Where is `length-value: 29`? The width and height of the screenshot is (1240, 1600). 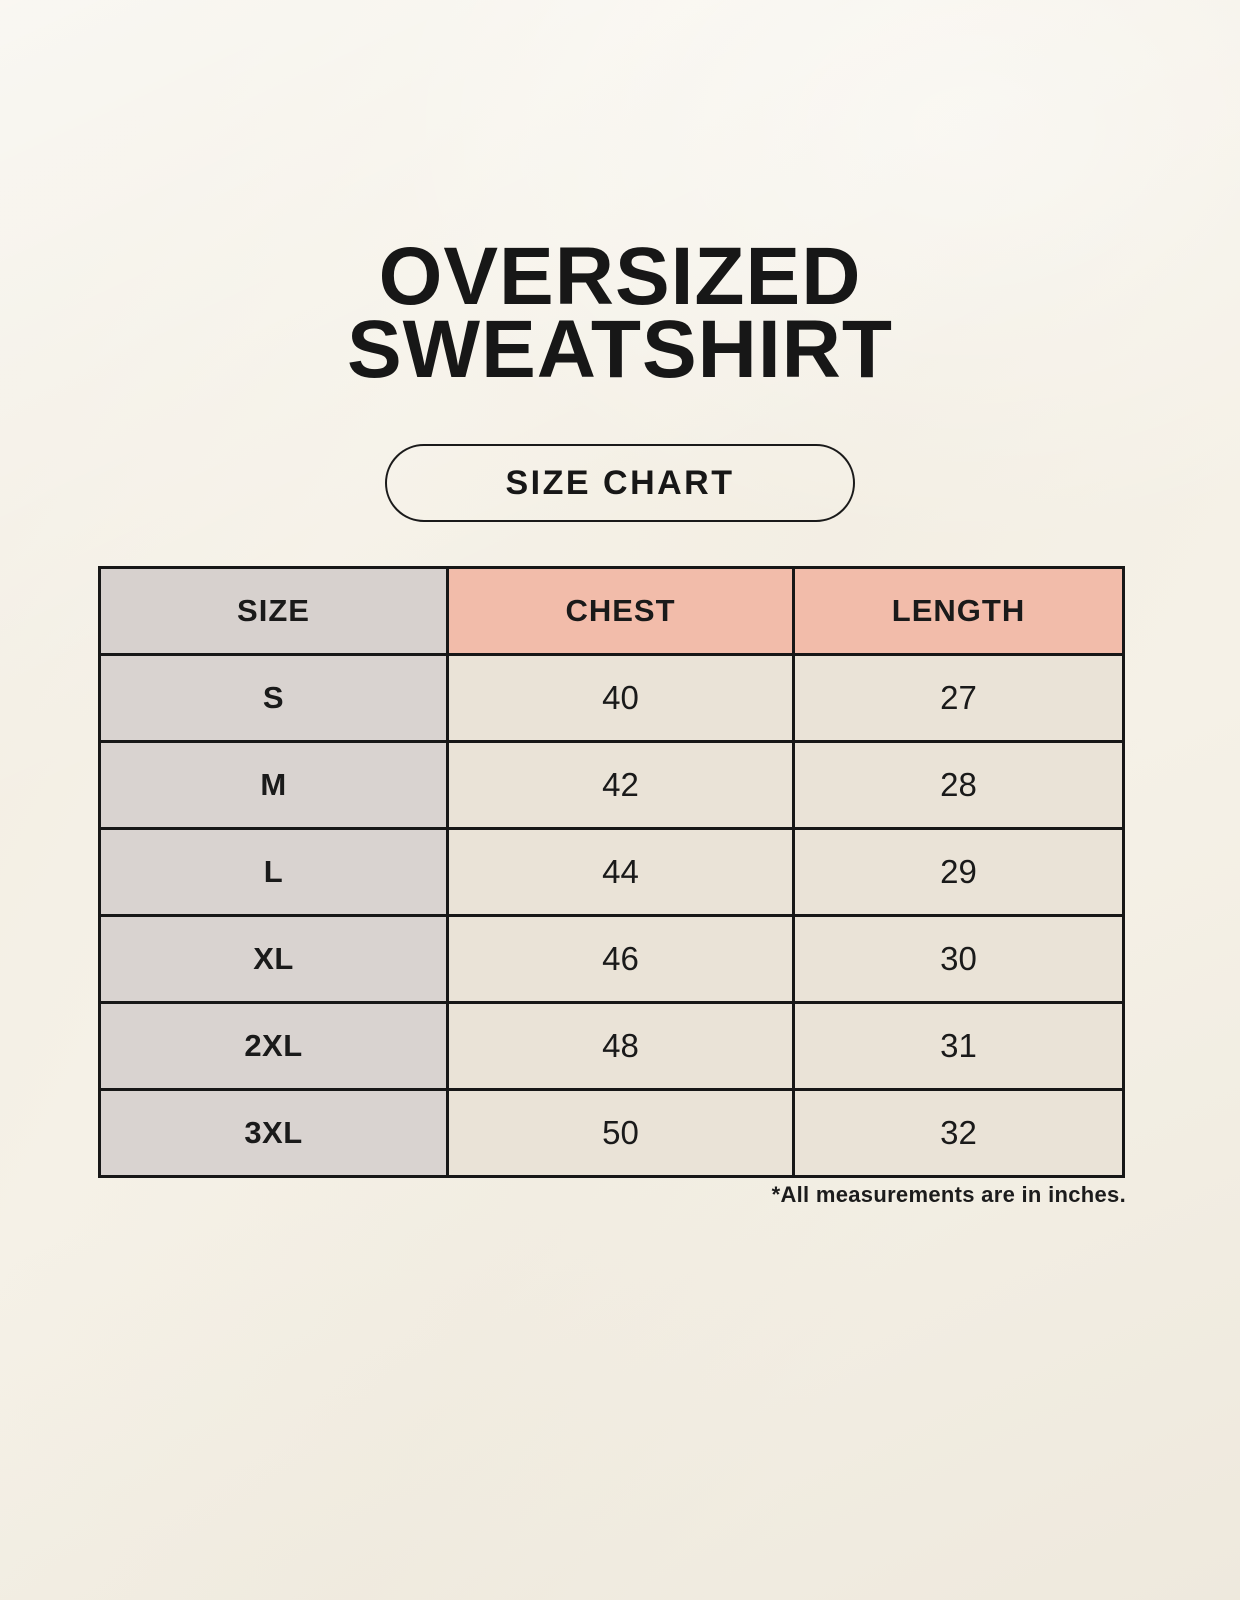 length-value: 29 is located at coordinates (958, 872).